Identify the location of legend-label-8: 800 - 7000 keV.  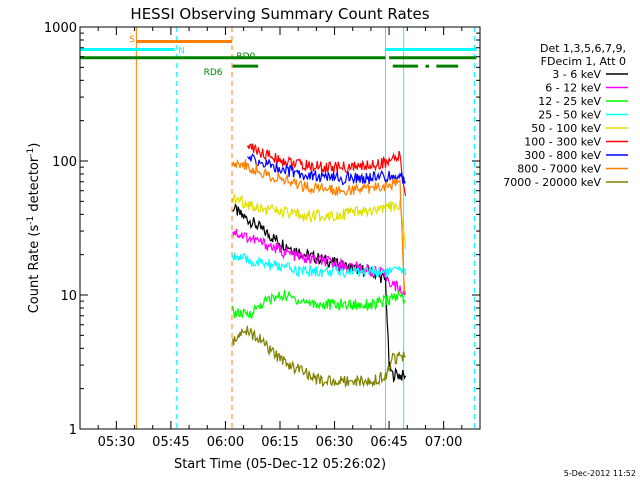
(559, 169).